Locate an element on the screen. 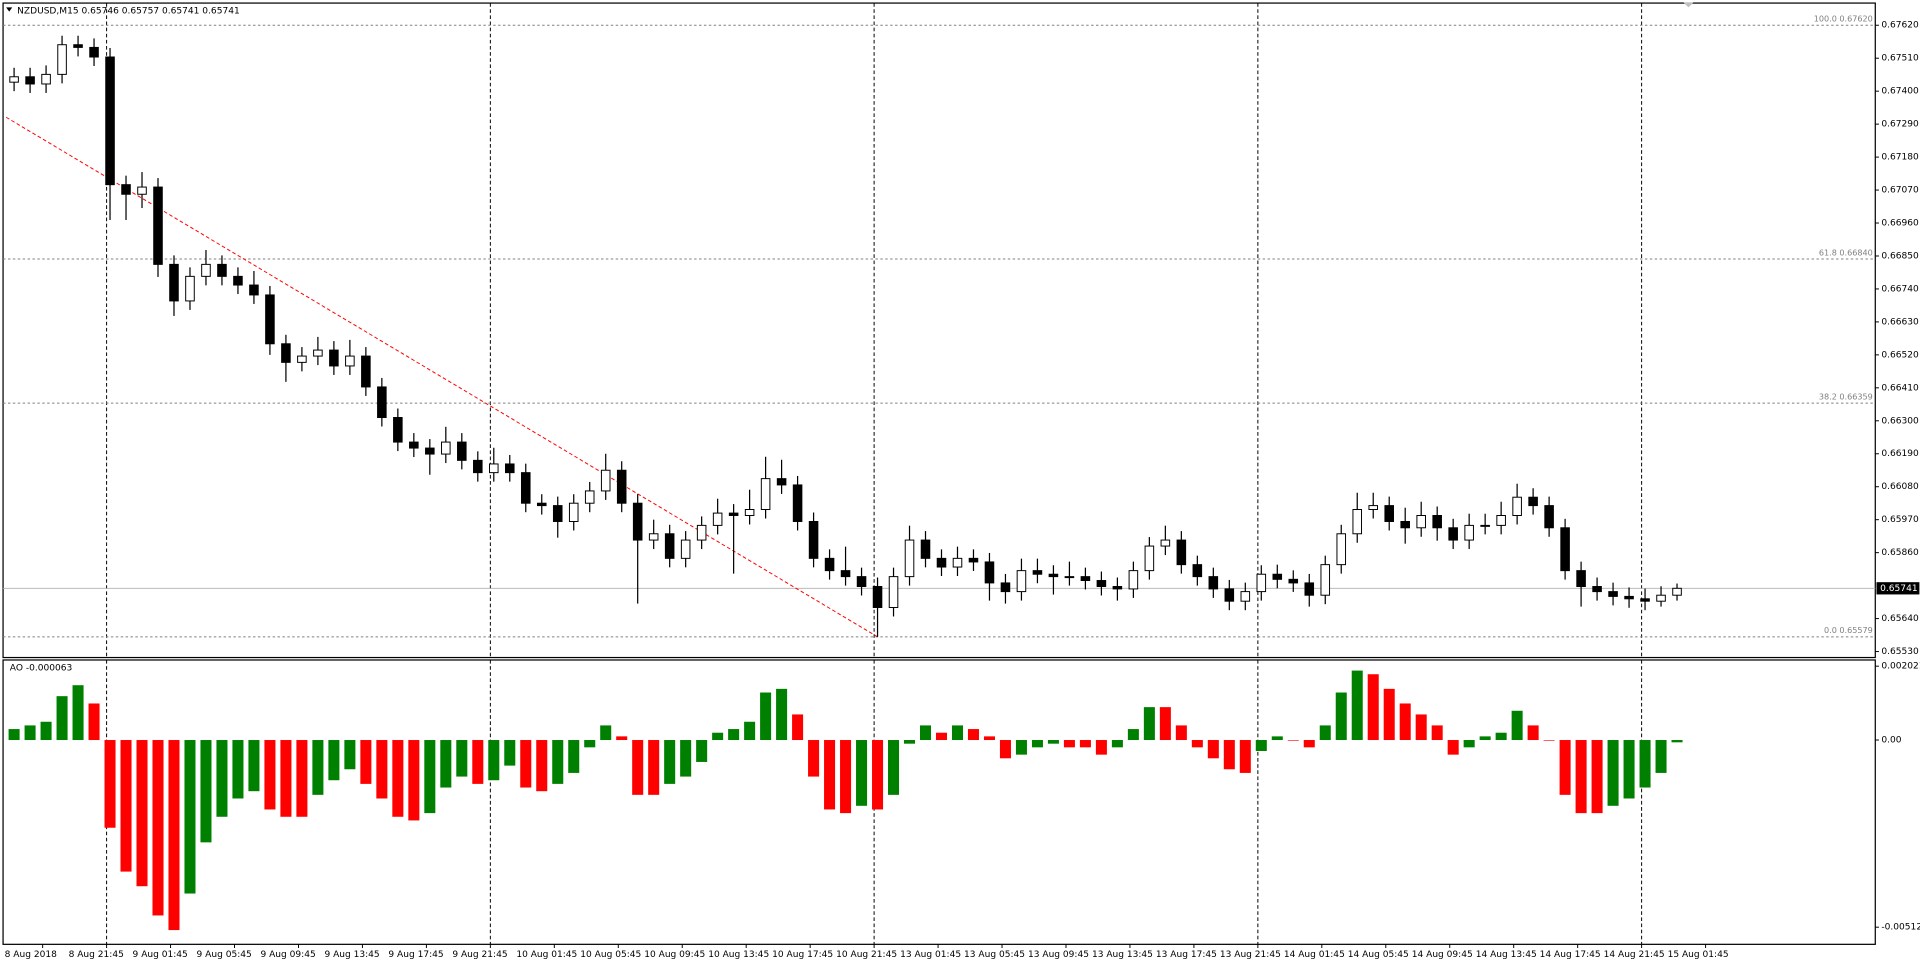 This screenshot has height=967, width=1920. x-tick-label: 14 Aug 17:45 is located at coordinates (1570, 955).